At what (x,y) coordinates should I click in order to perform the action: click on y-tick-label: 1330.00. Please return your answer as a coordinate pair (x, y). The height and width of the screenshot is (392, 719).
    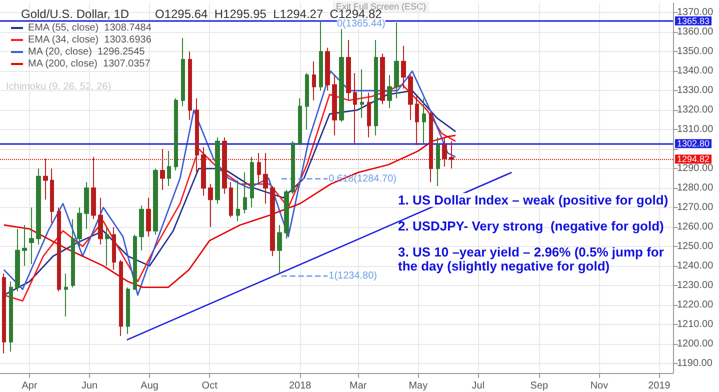
    Looking at the image, I should click on (695, 90).